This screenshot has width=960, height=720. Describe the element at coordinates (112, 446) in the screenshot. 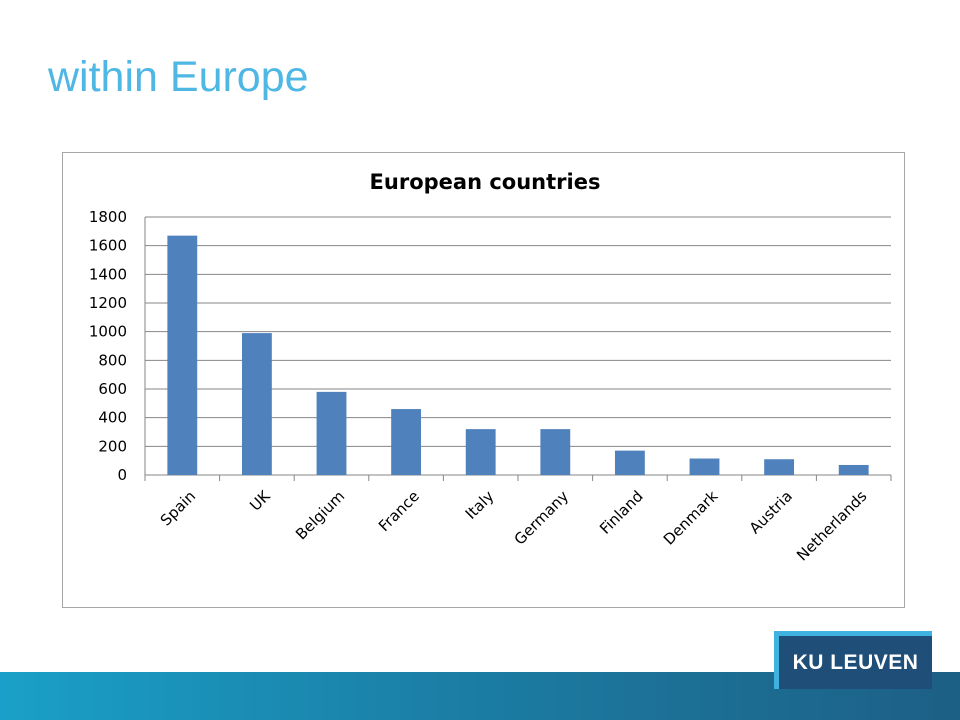

I see `y-tick-label: 200` at that location.